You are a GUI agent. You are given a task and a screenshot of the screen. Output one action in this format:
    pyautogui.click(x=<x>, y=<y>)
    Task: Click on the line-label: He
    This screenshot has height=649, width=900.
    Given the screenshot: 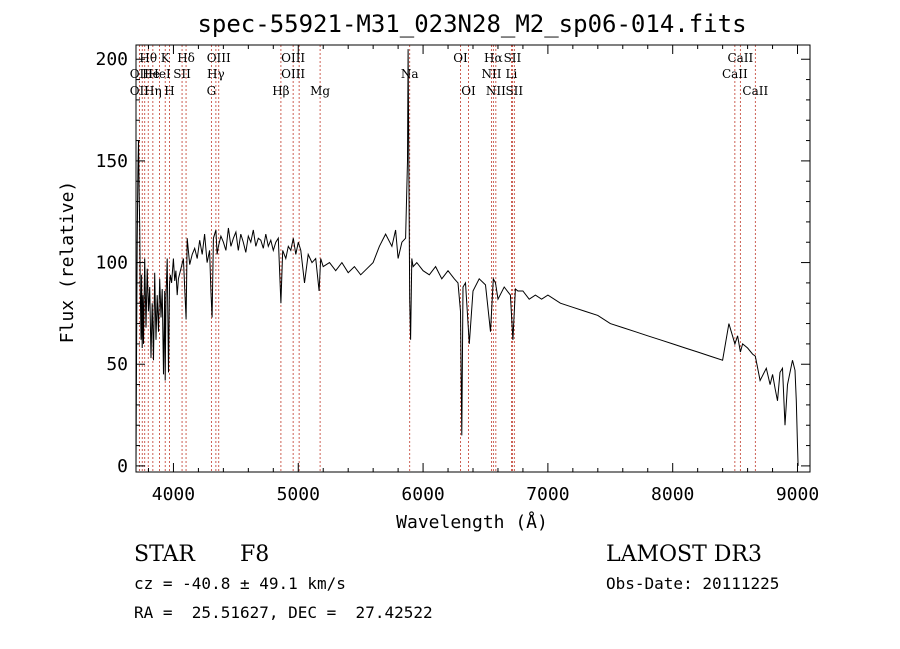 What is the action you would take?
    pyautogui.click(x=151, y=74)
    